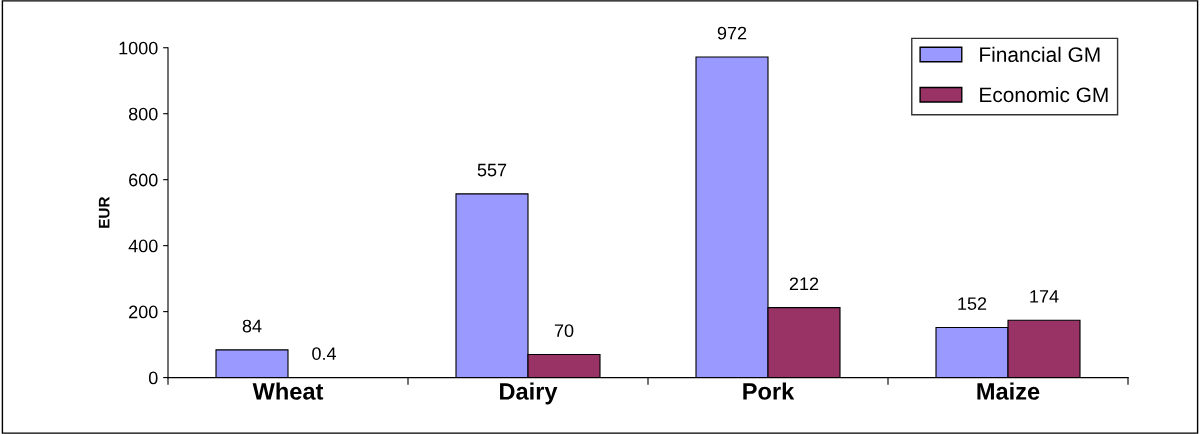 Image resolution: width=1200 pixels, height=434 pixels. I want to click on x-tick-label: Maize, so click(1008, 391).